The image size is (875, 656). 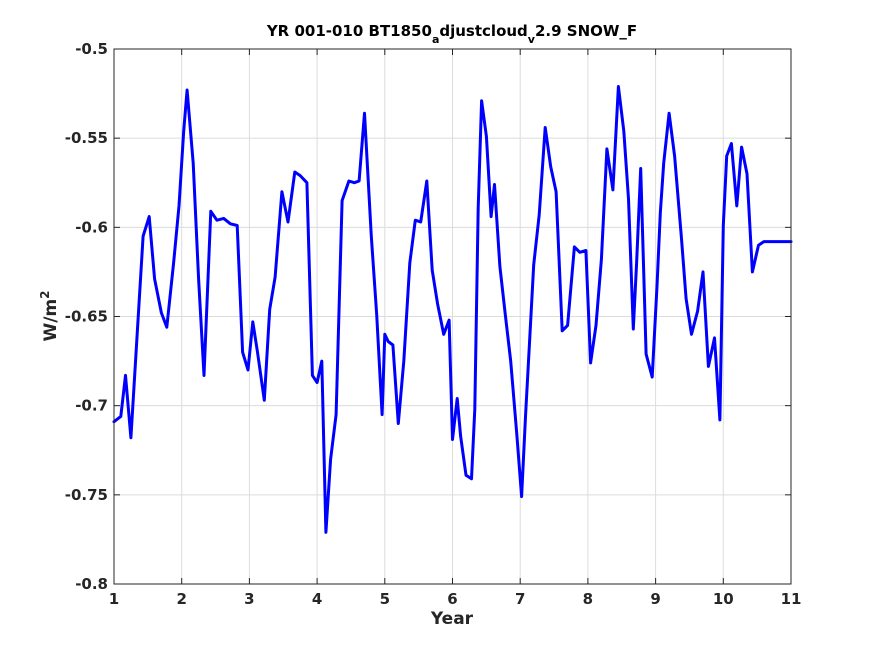 I want to click on x-tick-label: 4, so click(x=317, y=599).